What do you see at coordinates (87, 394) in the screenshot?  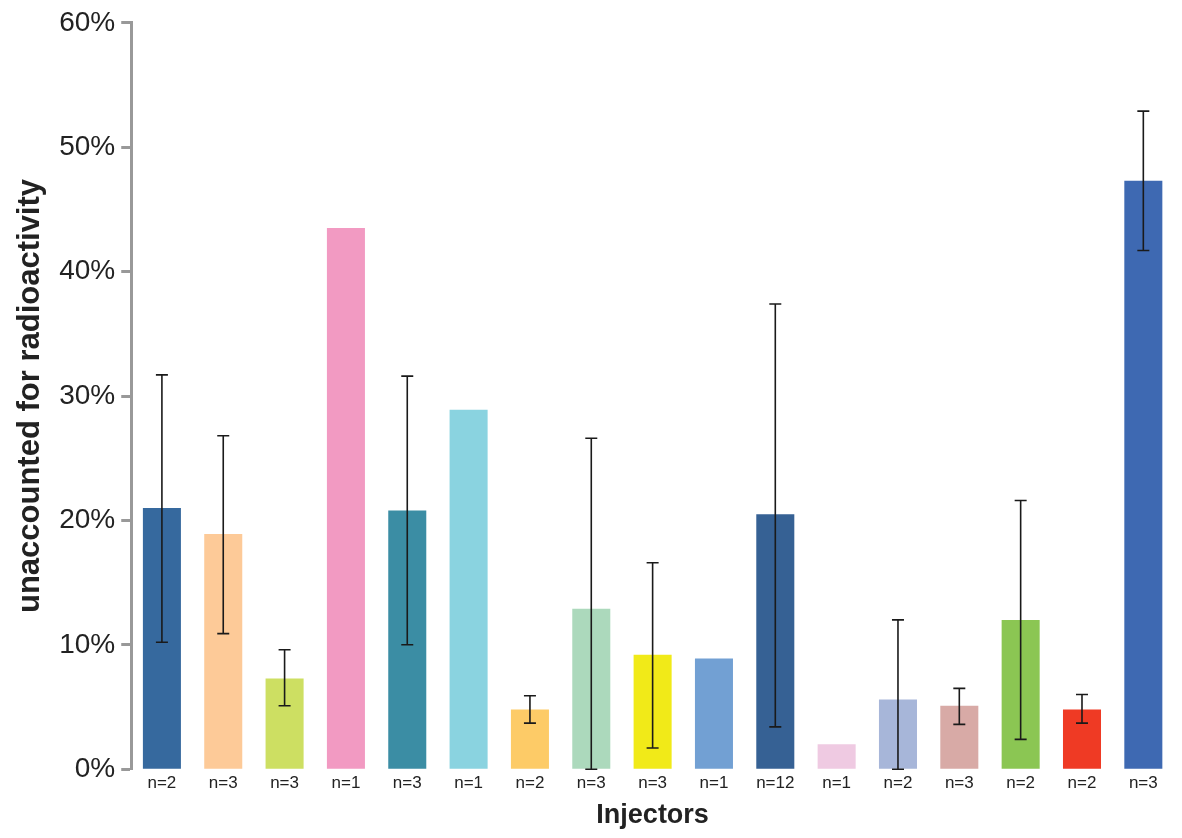 I see `y-tick-label: 30%` at bounding box center [87, 394].